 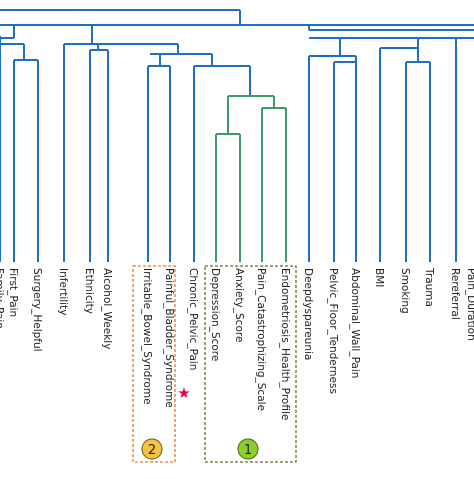 I want to click on star-marker-icon: ★, so click(x=183, y=393).